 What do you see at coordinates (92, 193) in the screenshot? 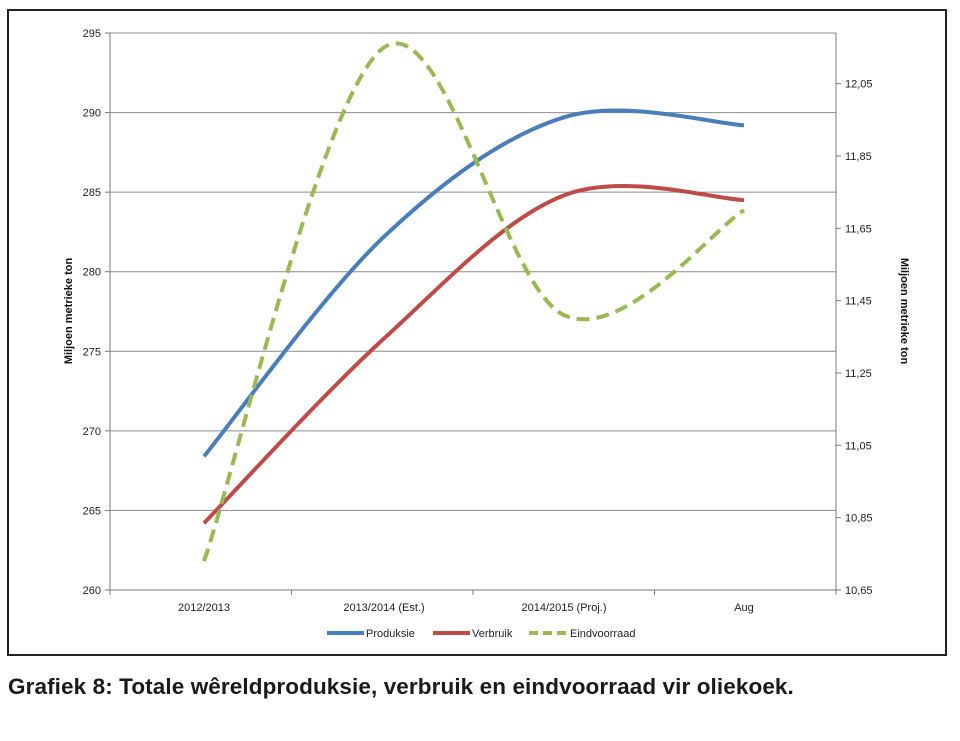
I see `left-tick-label: 285` at bounding box center [92, 193].